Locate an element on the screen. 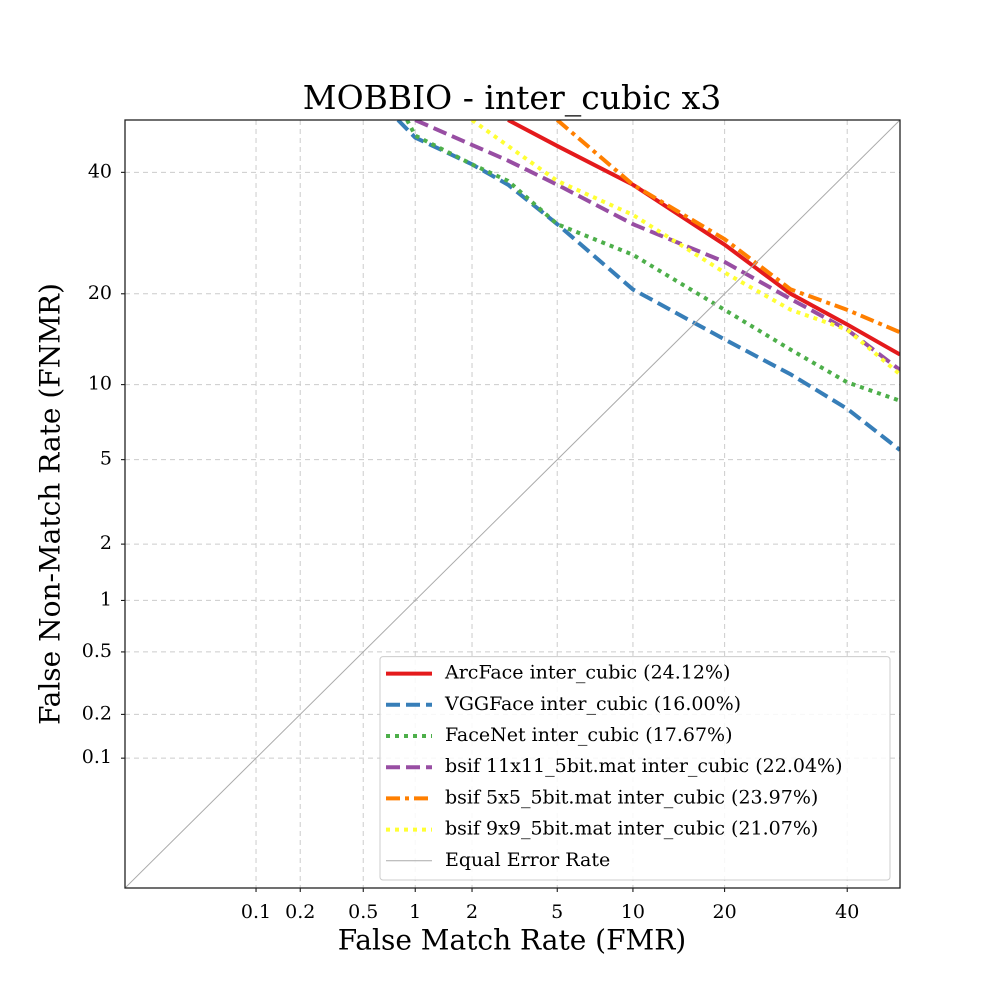  y-tick-label: 0.1 is located at coordinates (97, 757).